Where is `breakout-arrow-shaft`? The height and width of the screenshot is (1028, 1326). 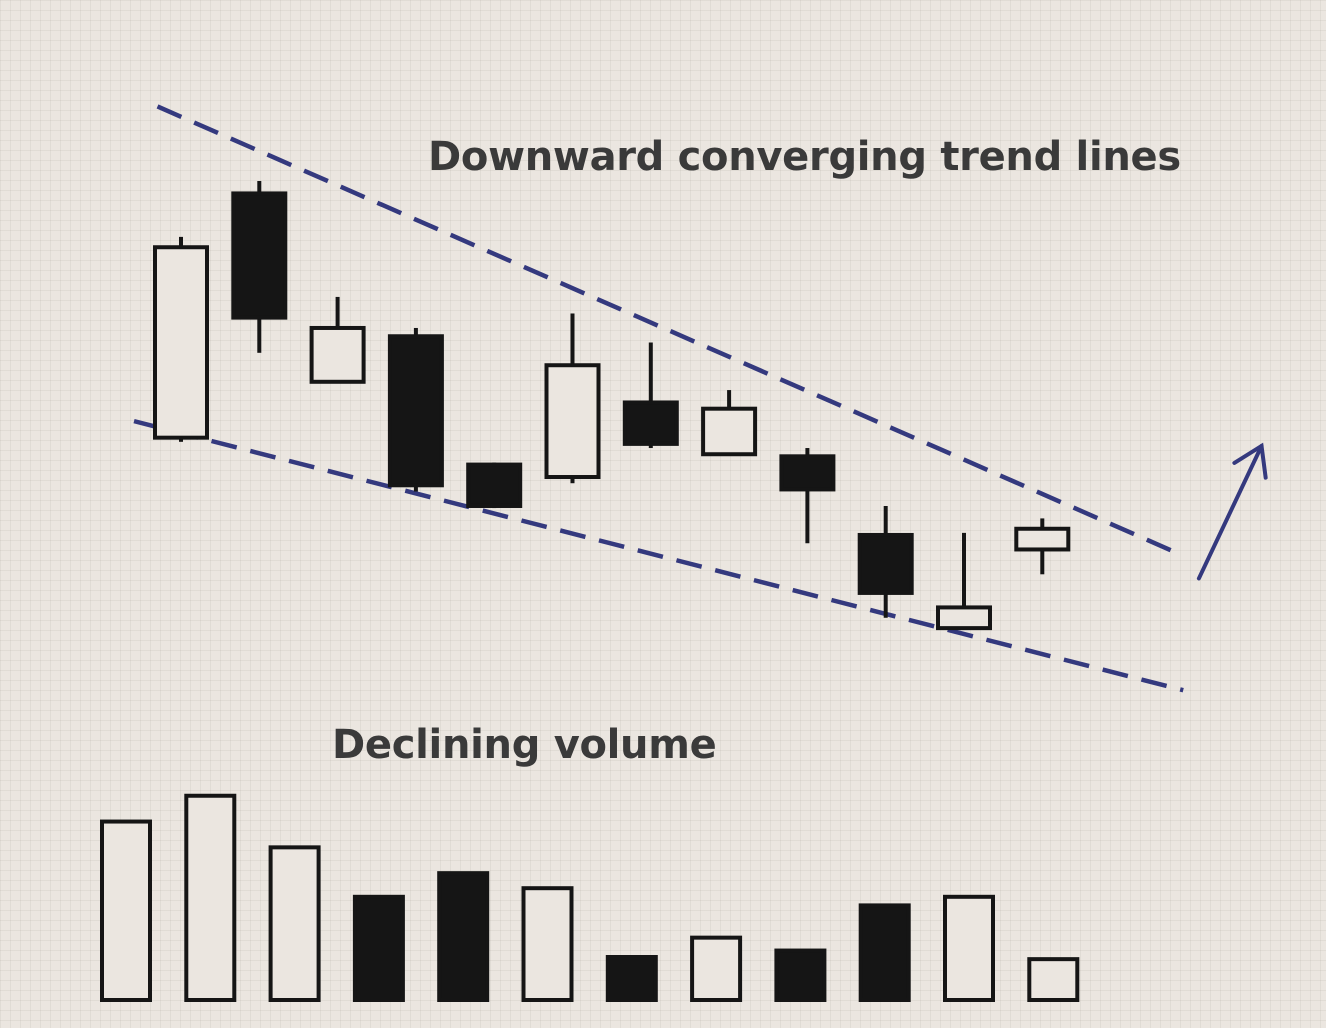
breakout-arrow-shaft is located at coordinates (1230, 512).